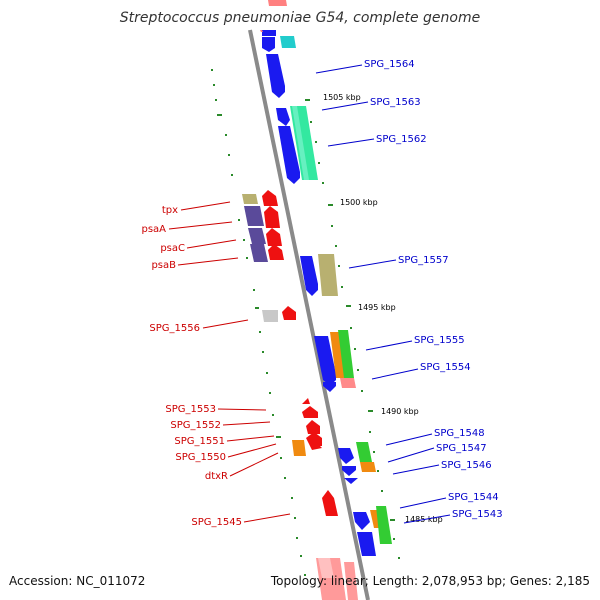  What do you see at coordinates (77, 581) in the screenshot?
I see `accession-text: Accession: NC_011072` at bounding box center [77, 581].